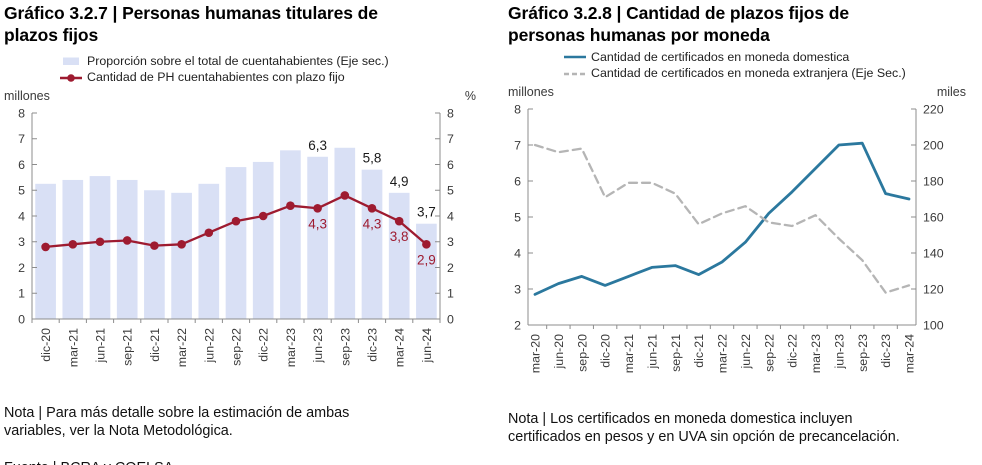 This screenshot has width=982, height=465. What do you see at coordinates (933, 217) in the screenshot?
I see `svg-text: 160` at bounding box center [933, 217].